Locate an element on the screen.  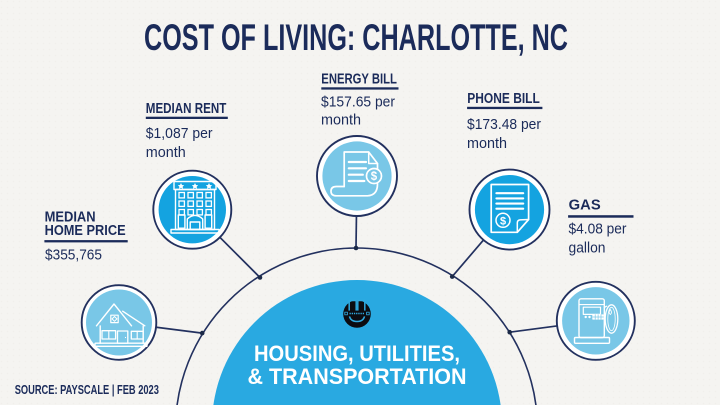
svg-text: gallon is located at coordinates (587, 248).